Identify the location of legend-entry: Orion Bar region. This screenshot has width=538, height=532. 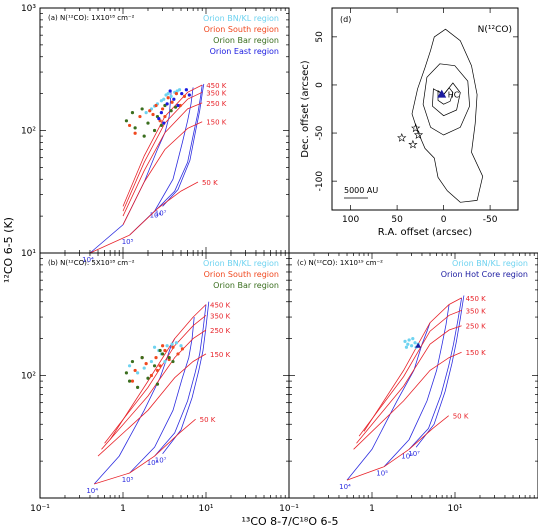
(246, 40).